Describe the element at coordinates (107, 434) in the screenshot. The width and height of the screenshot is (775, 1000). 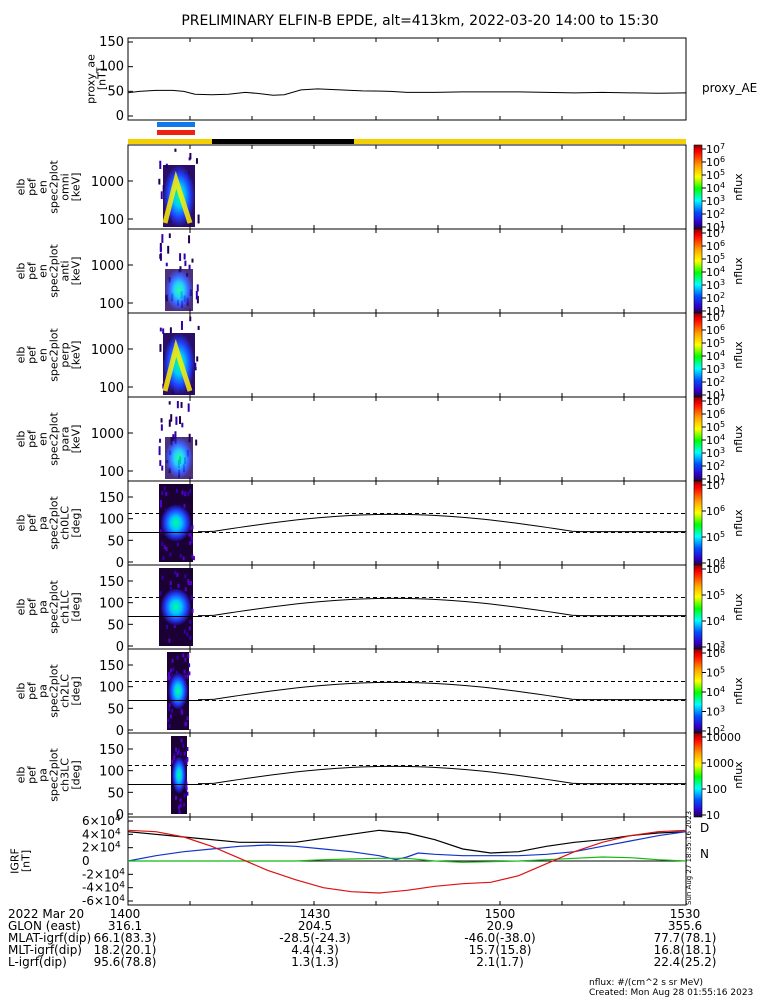
I see `y-tick-label: 1000` at that location.